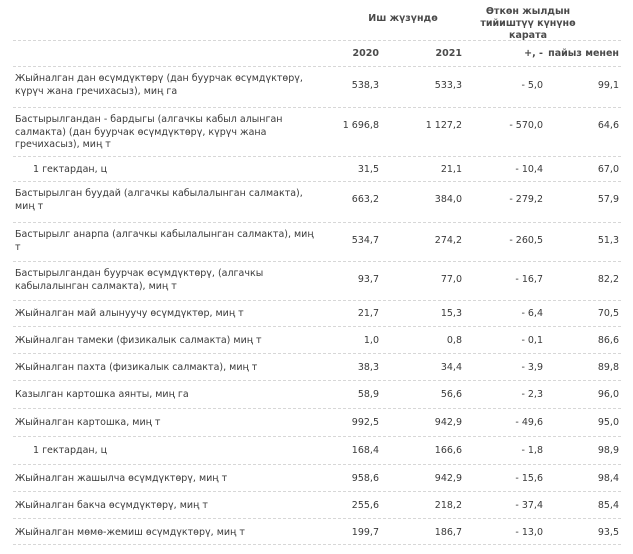  Describe the element at coordinates (365, 450) in the screenshot. I see `value-2020: 168,4` at that location.